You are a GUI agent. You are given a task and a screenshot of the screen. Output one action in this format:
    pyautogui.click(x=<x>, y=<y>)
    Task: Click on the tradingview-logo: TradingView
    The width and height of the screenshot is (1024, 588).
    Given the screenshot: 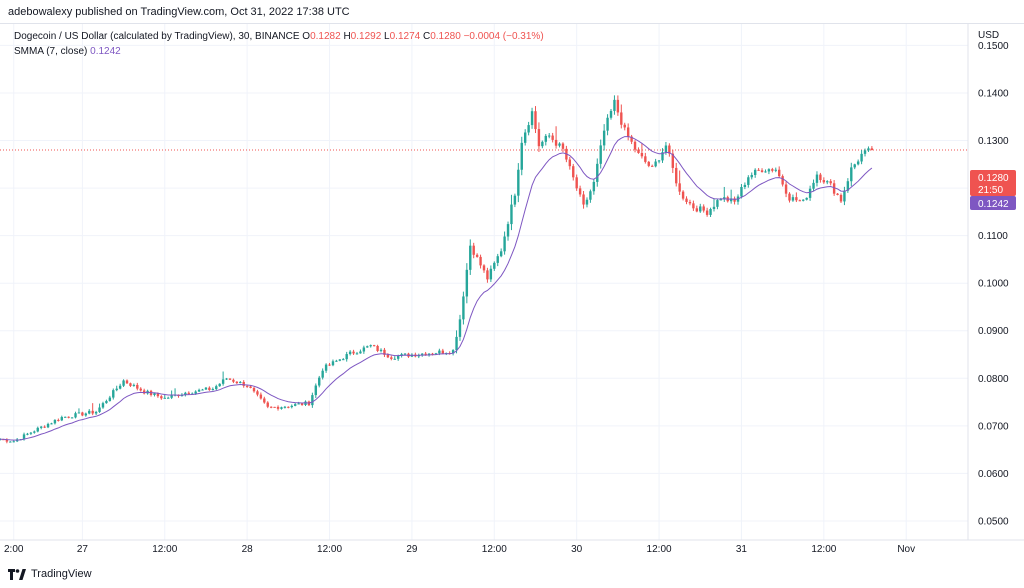 What is the action you would take?
    pyautogui.click(x=50, y=574)
    